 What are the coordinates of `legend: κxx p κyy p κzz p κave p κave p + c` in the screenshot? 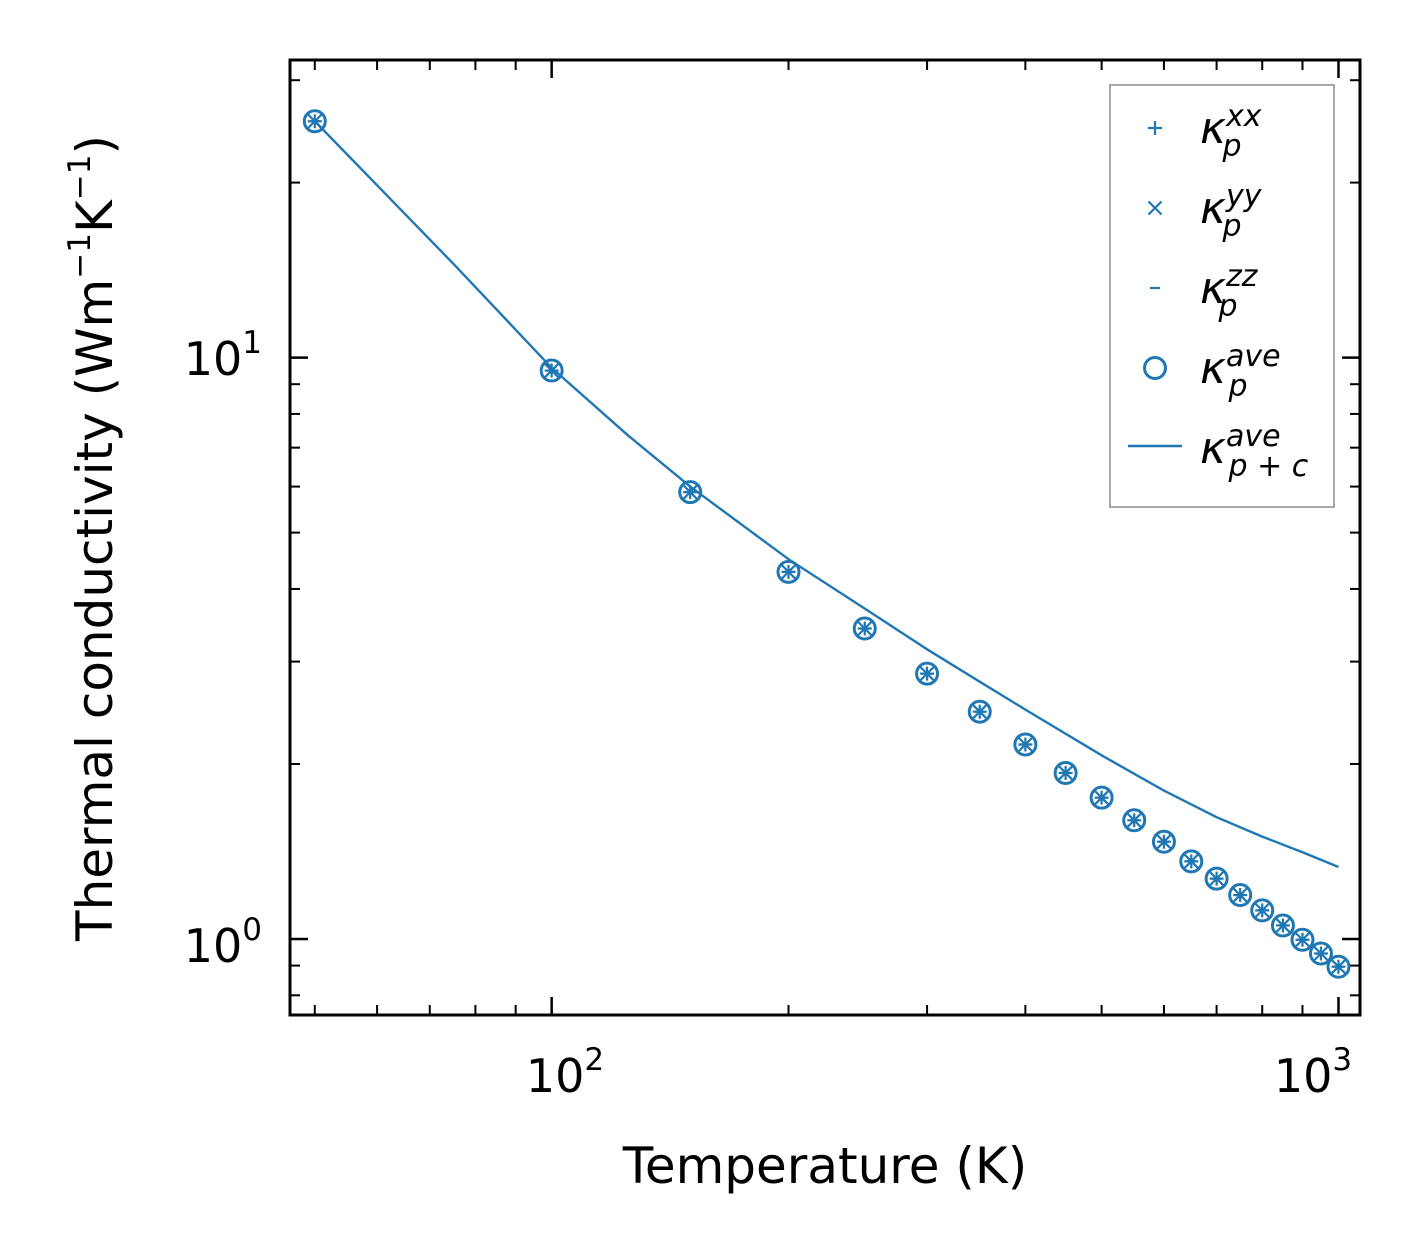 It's located at (1222, 296).